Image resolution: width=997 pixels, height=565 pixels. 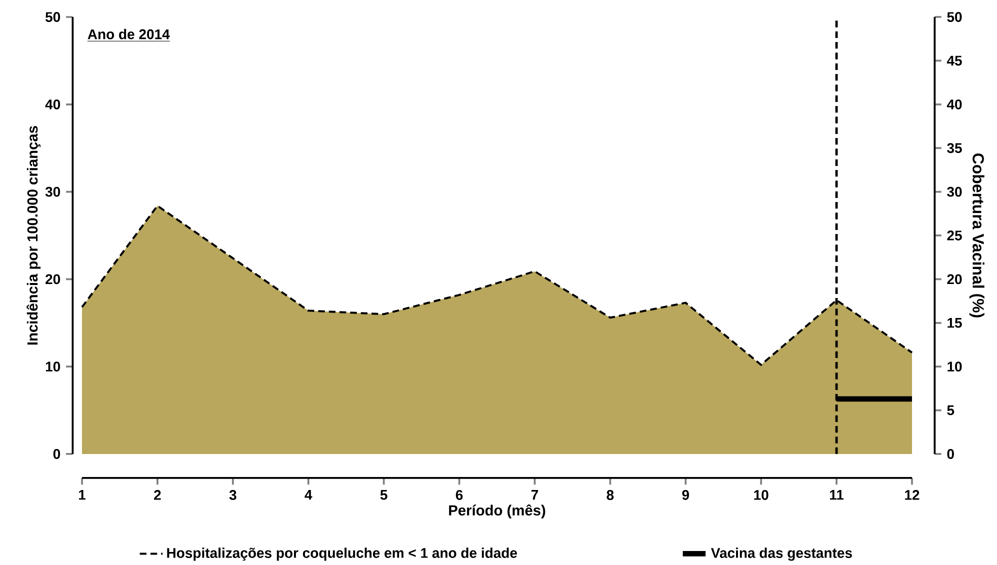 What do you see at coordinates (954, 235) in the screenshot?
I see `y2-tick-label: 25` at bounding box center [954, 235].